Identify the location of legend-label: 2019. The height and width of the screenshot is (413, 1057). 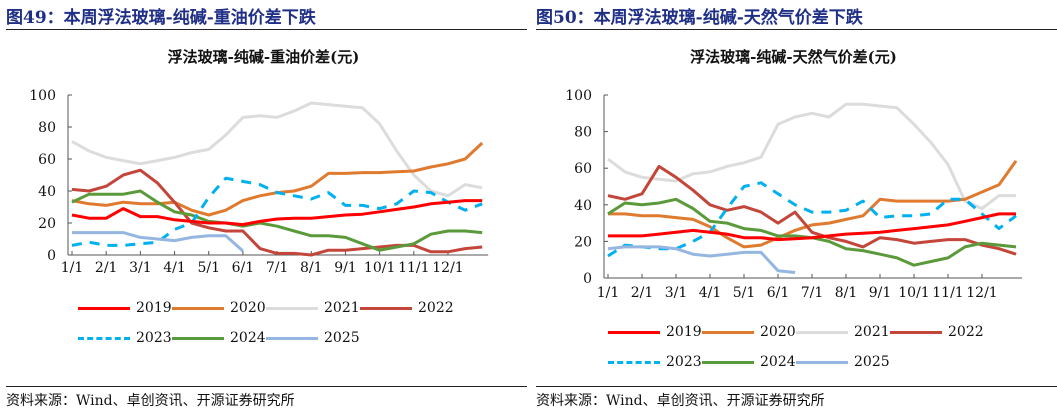
(684, 332).